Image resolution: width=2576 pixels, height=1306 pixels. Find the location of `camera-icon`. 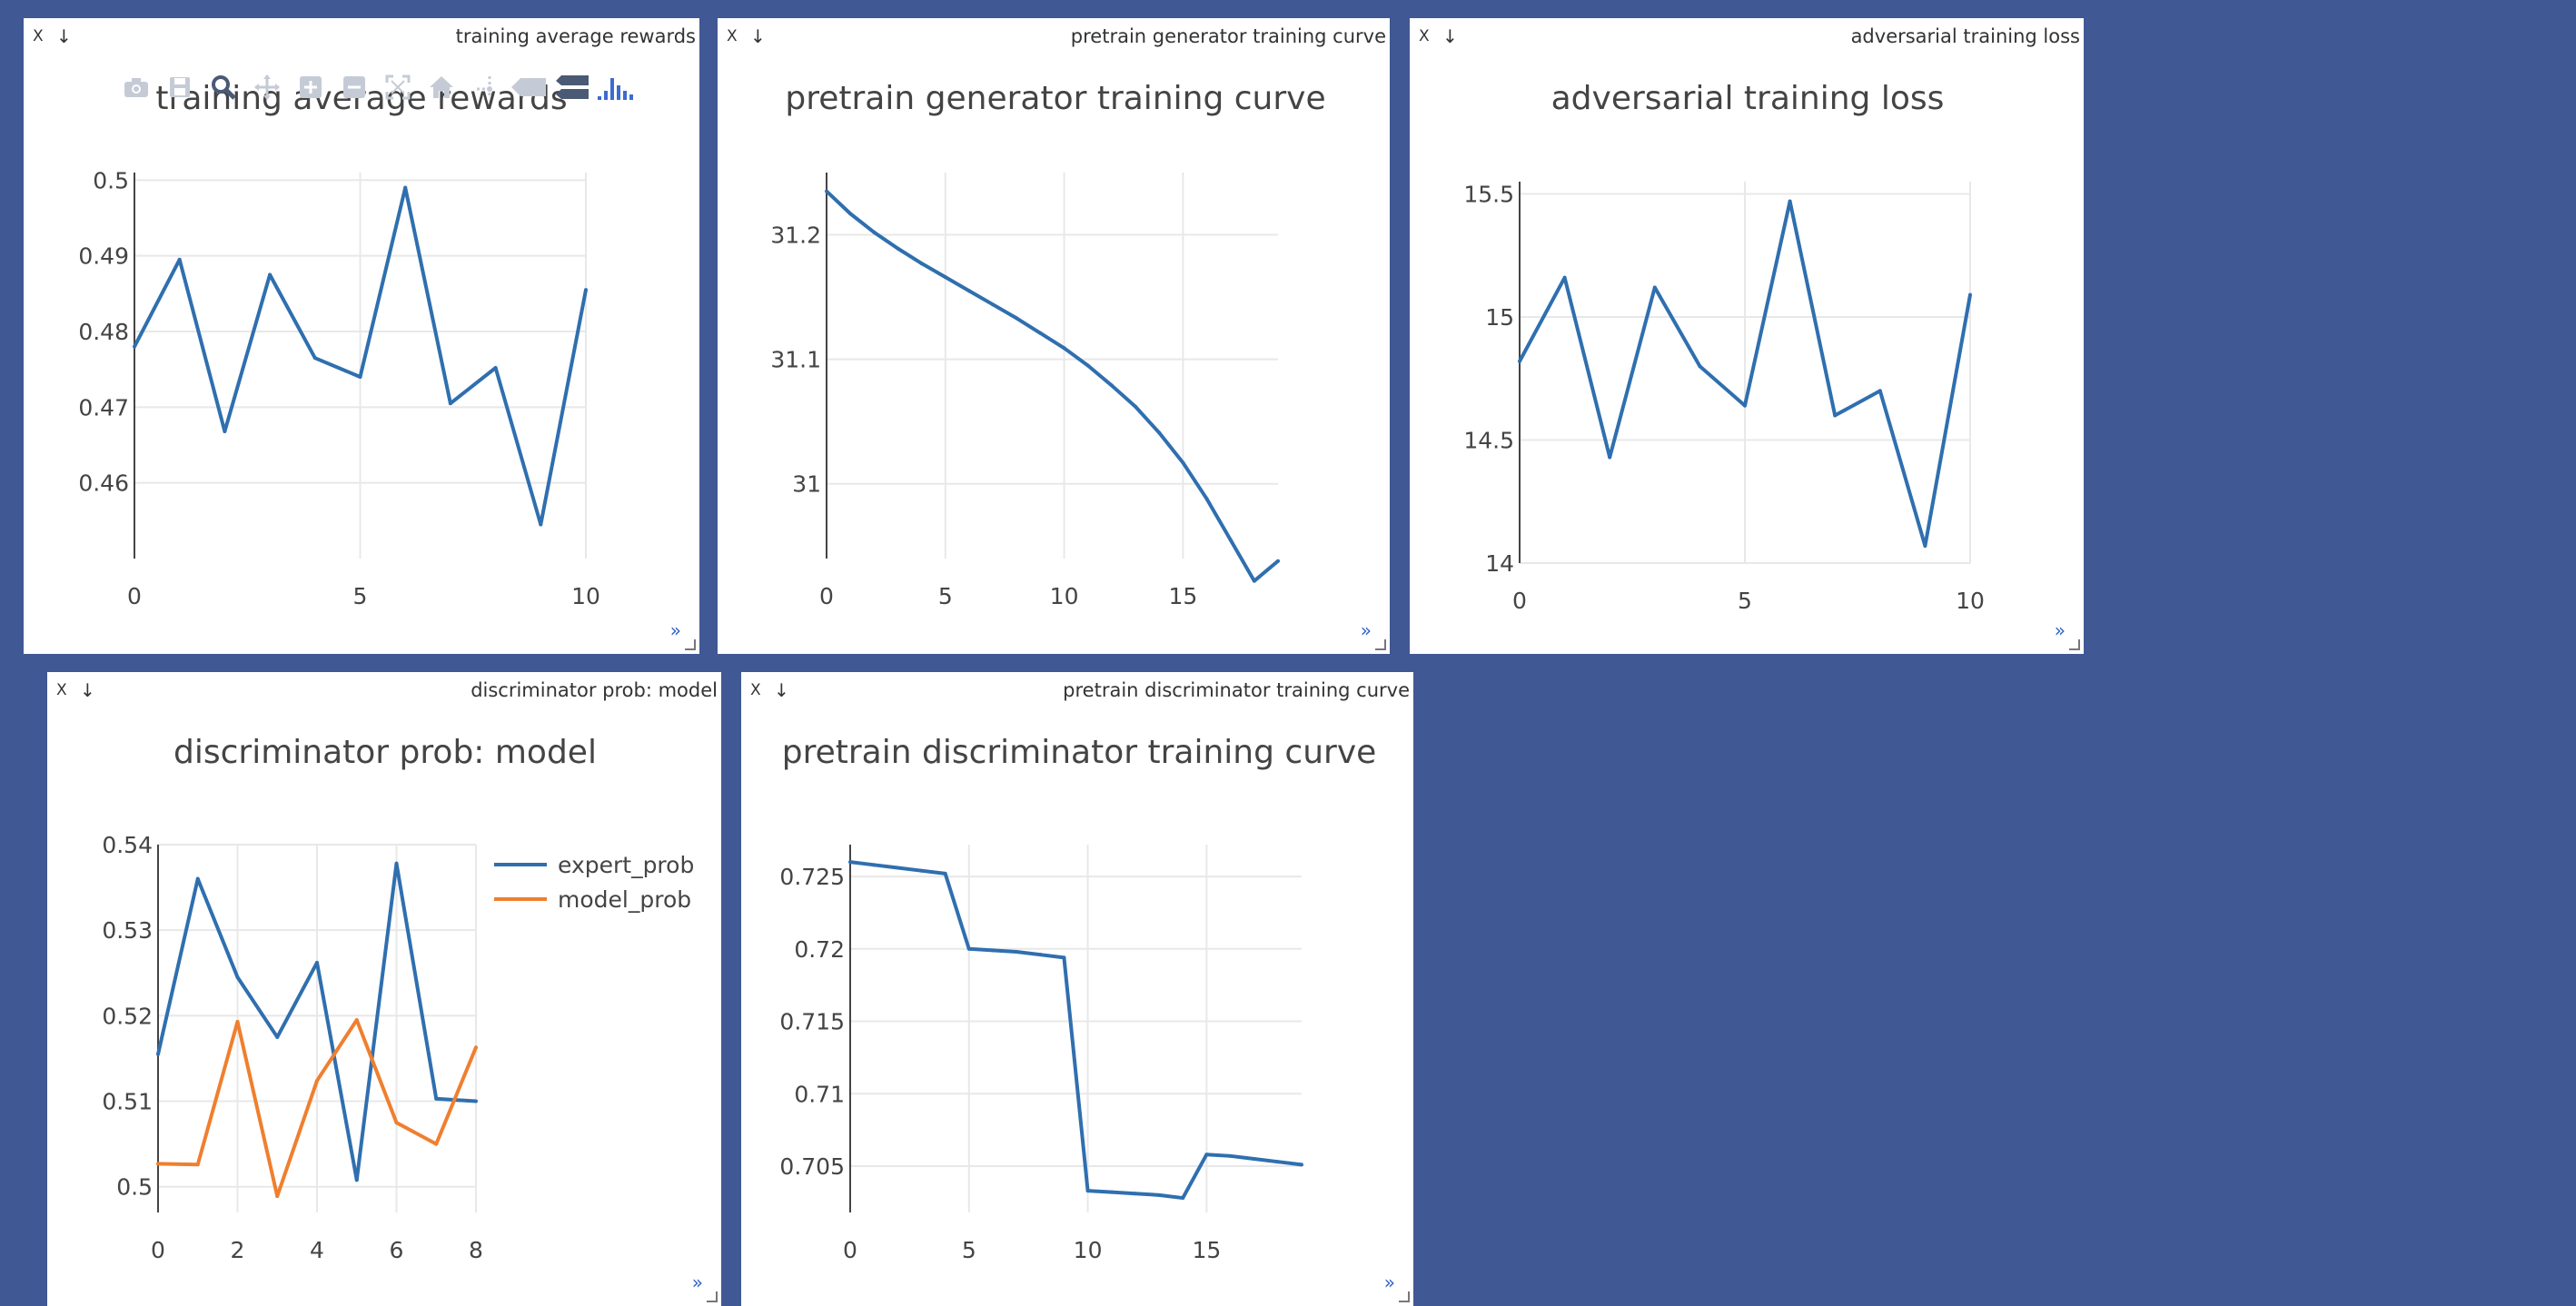

camera-icon is located at coordinates (136, 87).